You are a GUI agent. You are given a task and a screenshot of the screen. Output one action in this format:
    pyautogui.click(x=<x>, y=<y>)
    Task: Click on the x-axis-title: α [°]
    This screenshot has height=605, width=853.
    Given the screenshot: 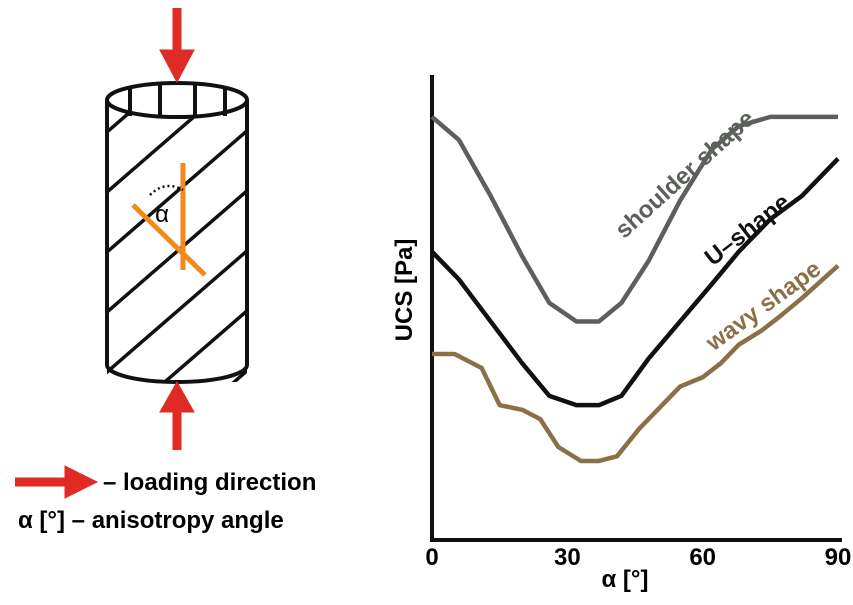 What is the action you would take?
    pyautogui.click(x=624, y=579)
    